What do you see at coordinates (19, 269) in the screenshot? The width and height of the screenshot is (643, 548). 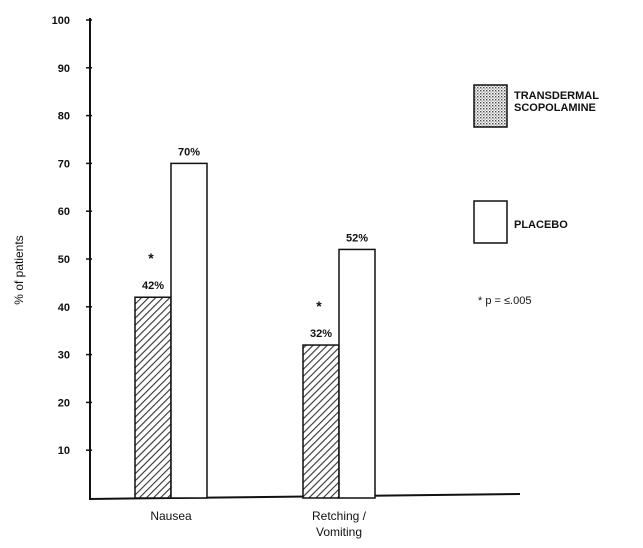 I see `y-axis-label: % of patients` at bounding box center [19, 269].